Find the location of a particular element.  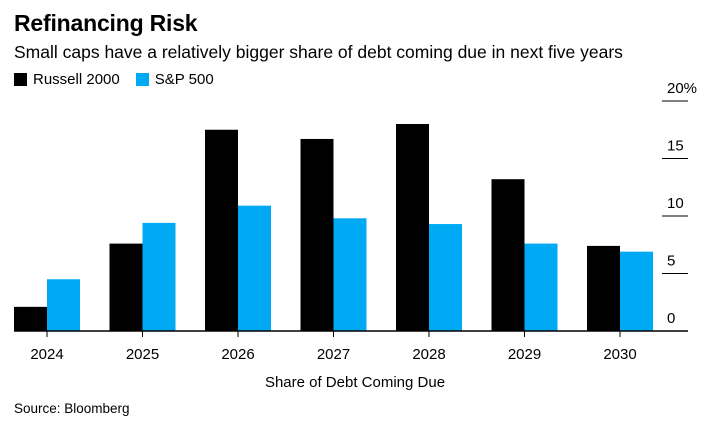

y-tick-label-10: 10 is located at coordinates (675, 203).